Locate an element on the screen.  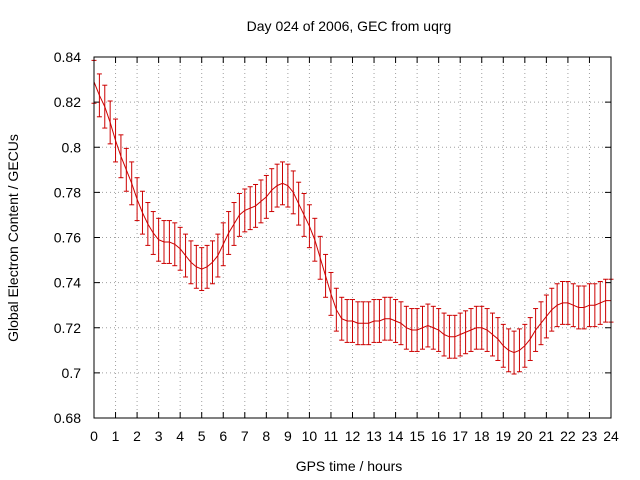
x-tick-label: 5 is located at coordinates (202, 436).